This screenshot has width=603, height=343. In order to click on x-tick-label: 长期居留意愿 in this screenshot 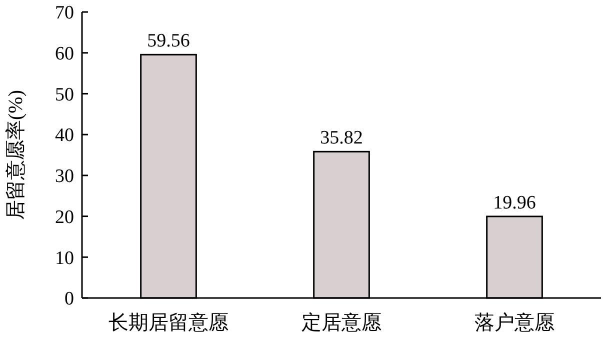, I will do `click(168, 323)`.